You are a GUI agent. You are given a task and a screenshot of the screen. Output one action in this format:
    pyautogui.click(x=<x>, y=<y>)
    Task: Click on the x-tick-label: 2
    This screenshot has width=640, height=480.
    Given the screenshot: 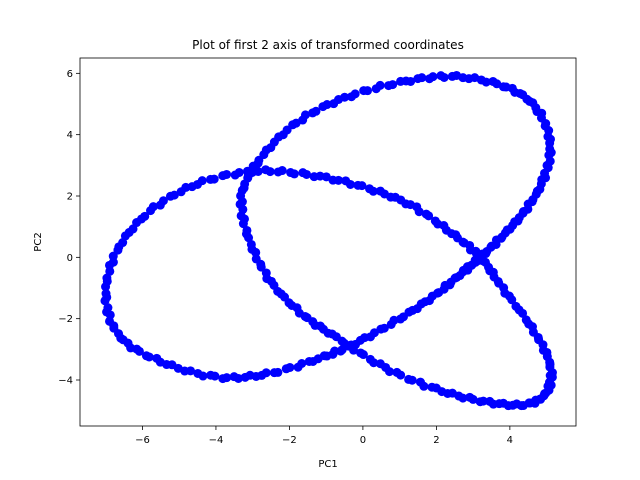 What is the action you would take?
    pyautogui.click(x=436, y=440)
    